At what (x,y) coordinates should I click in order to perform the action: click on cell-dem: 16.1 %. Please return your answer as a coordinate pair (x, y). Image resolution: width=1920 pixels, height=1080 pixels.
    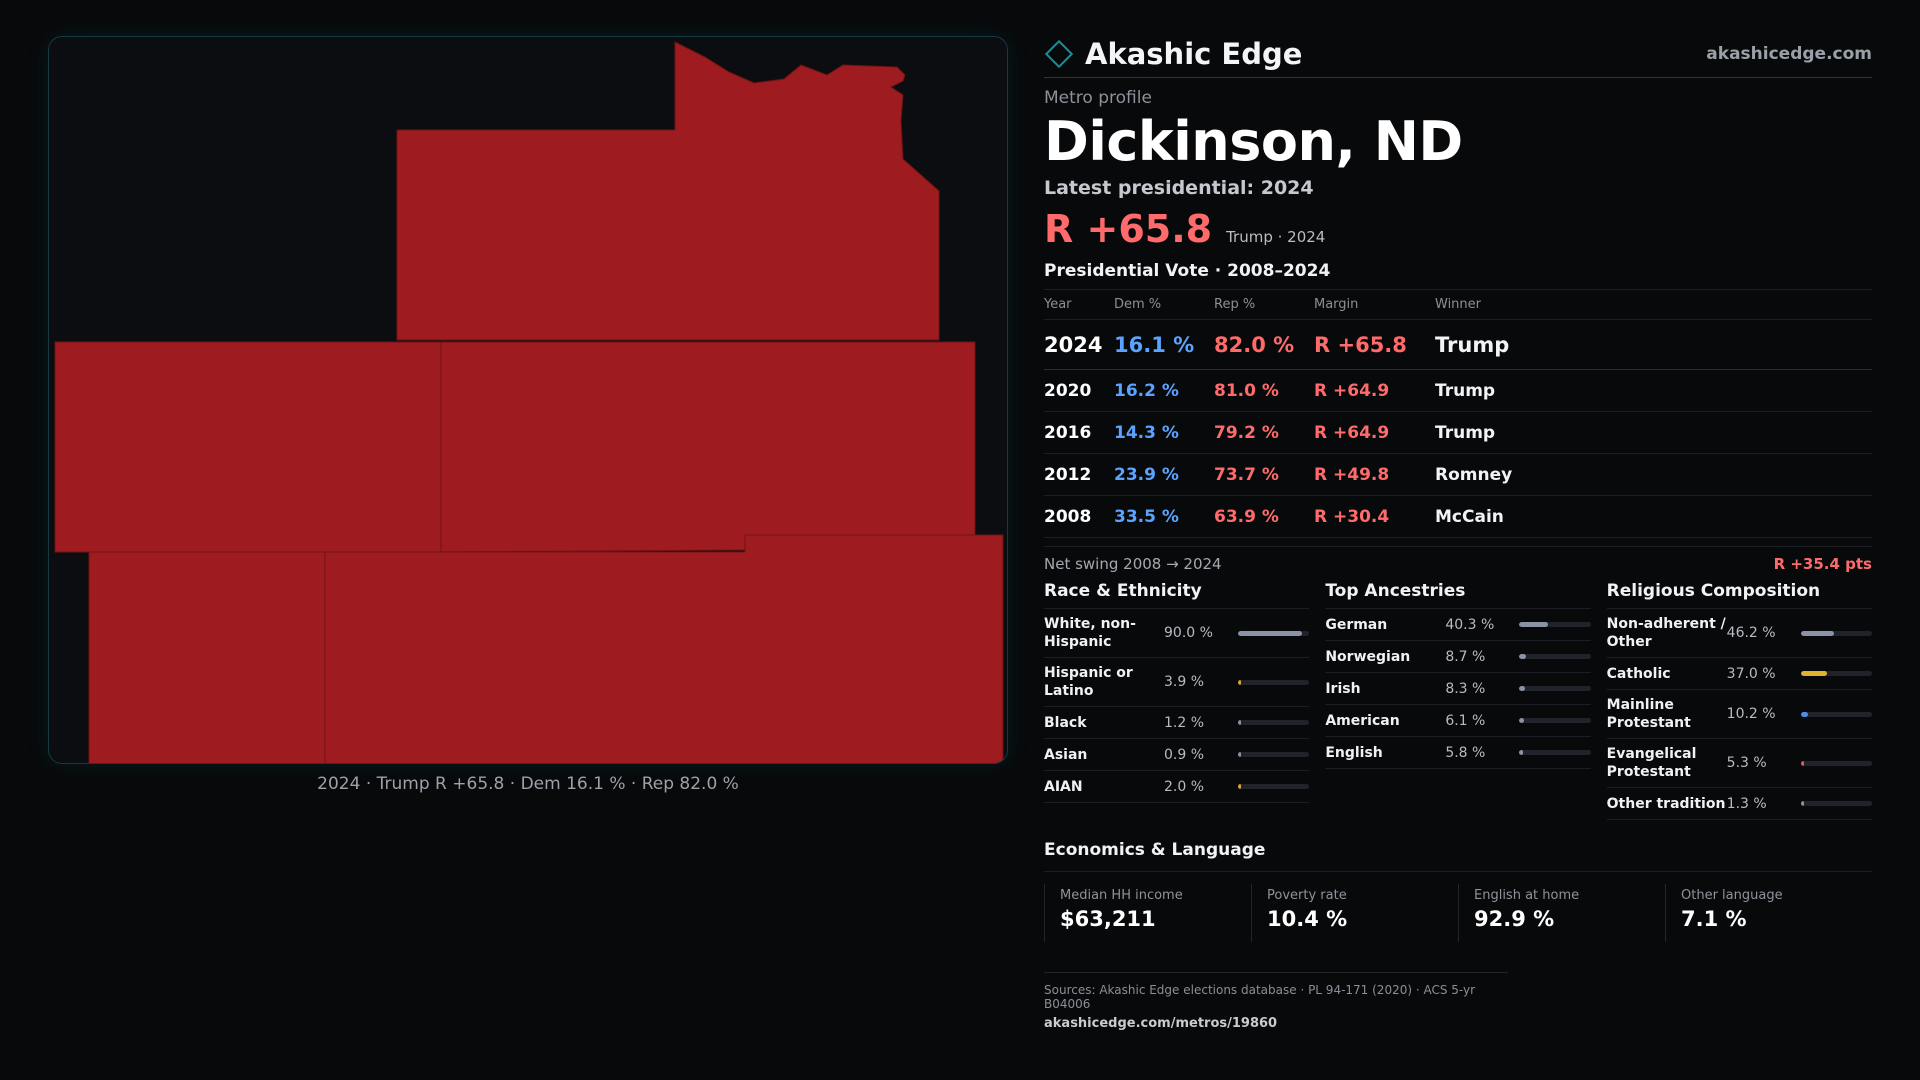
    Looking at the image, I should click on (1164, 344).